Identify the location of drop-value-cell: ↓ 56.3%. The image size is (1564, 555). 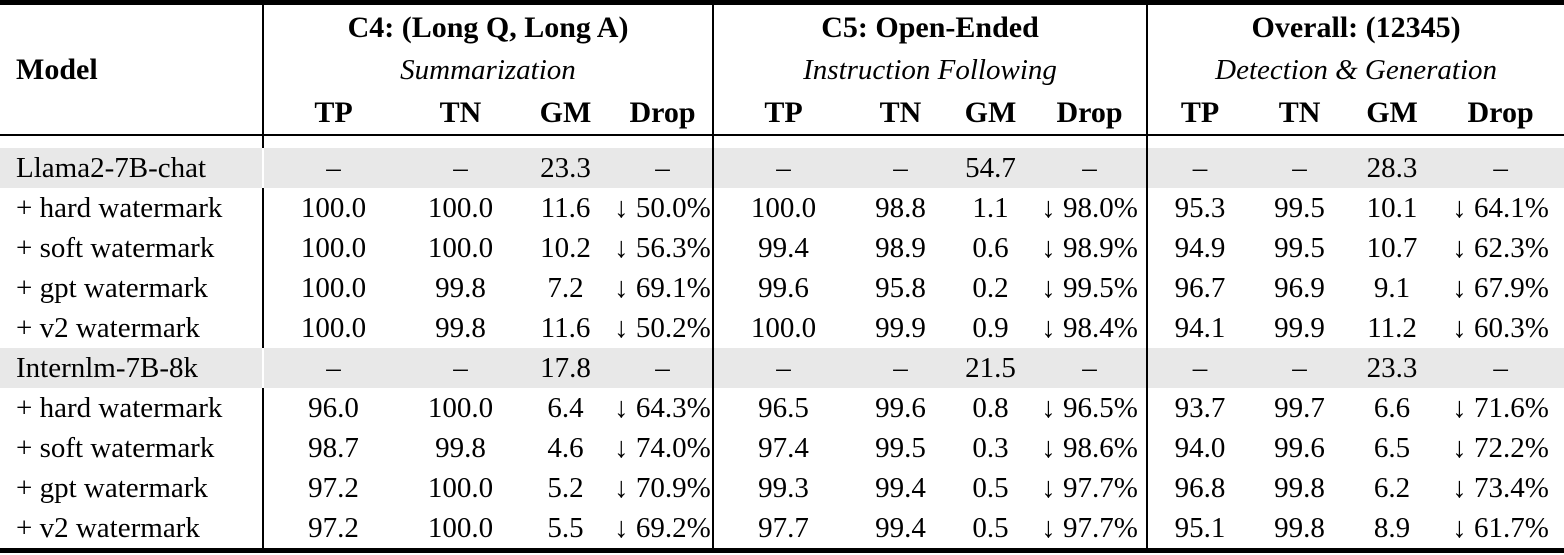
(662, 247).